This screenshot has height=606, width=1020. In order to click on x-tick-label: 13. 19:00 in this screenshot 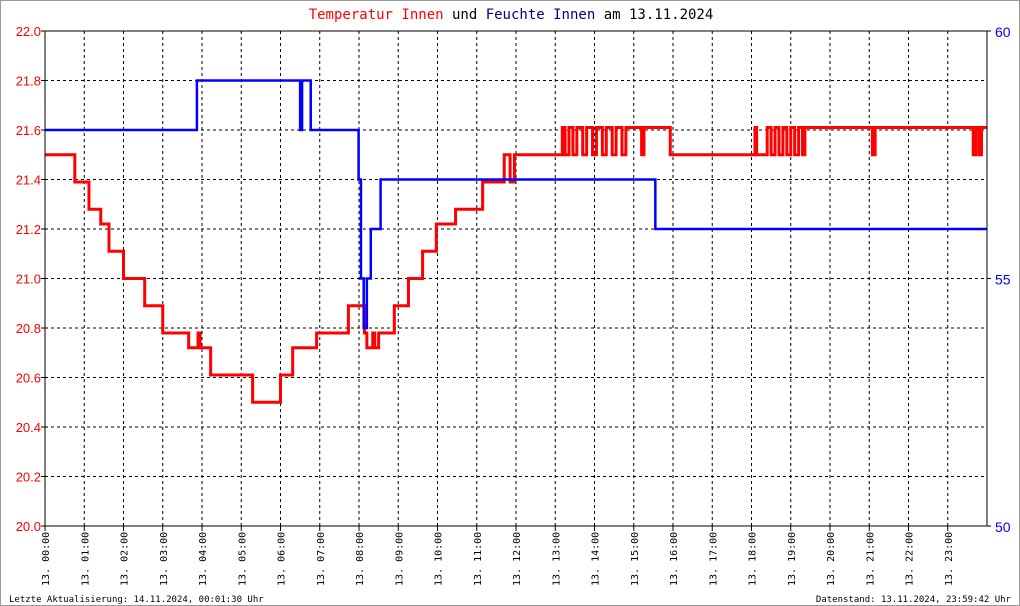, I will do `click(792, 559)`.